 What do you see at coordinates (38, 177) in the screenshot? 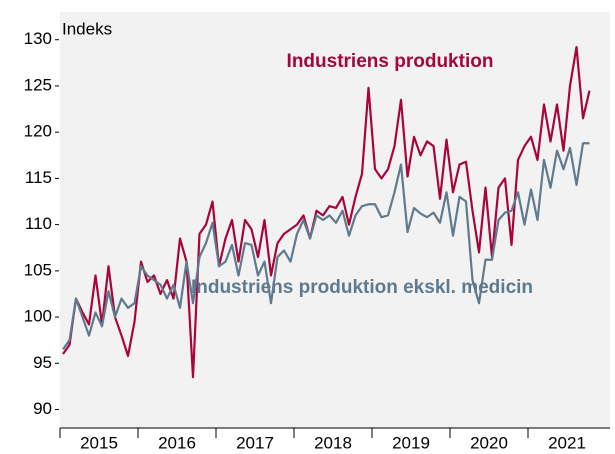
I see `y-tick-label: 115` at bounding box center [38, 177].